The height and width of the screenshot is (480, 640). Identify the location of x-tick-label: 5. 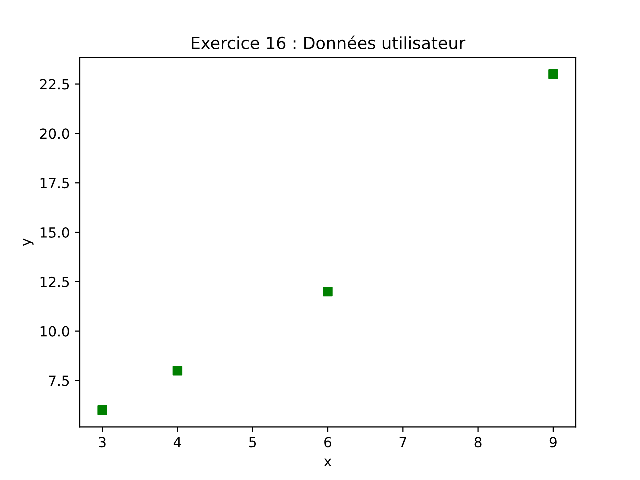
(253, 442).